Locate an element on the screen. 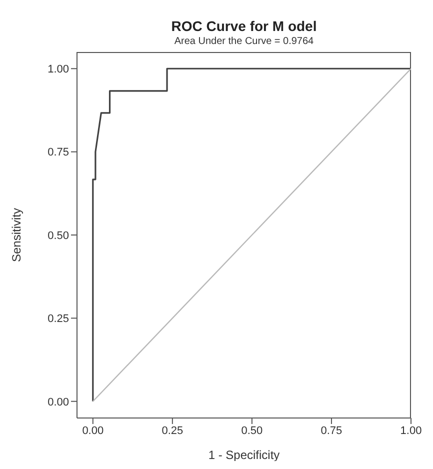 This screenshot has height=469, width=433. x-tick-label: 1.00 is located at coordinates (411, 430).